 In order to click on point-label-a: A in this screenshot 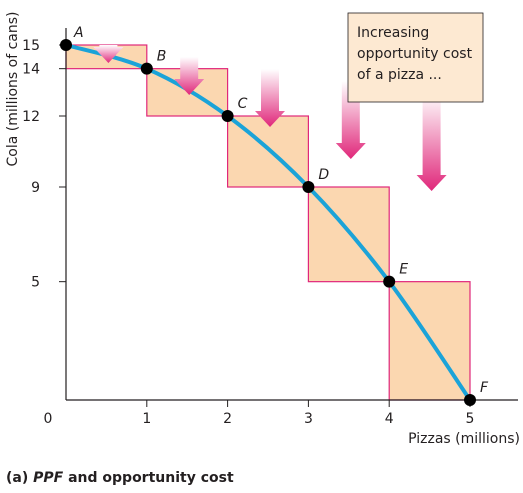, I will do `click(78, 33)`.